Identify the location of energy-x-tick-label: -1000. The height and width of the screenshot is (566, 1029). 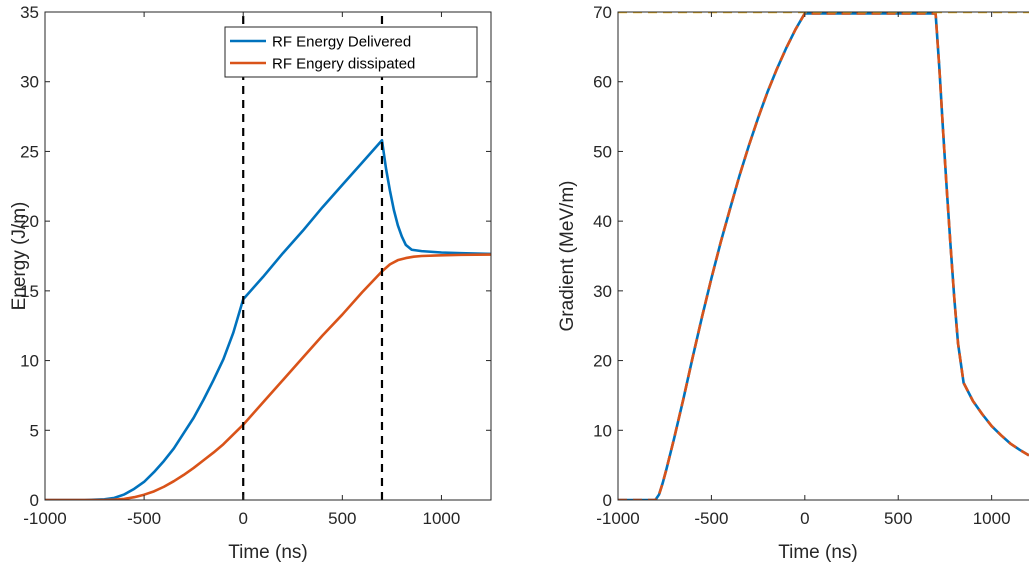
(44, 518).